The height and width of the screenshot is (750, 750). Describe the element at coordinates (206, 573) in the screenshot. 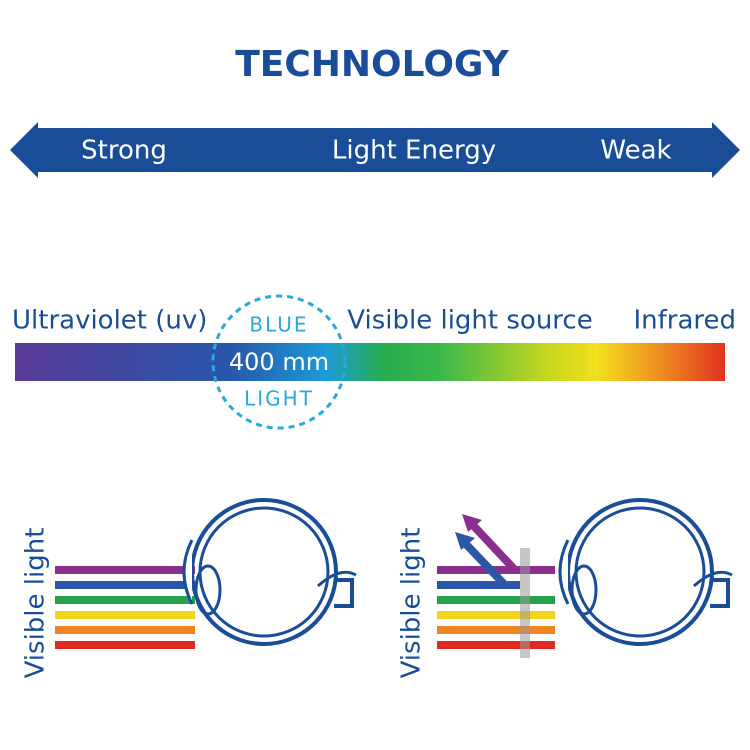

I see `eye-left` at that location.